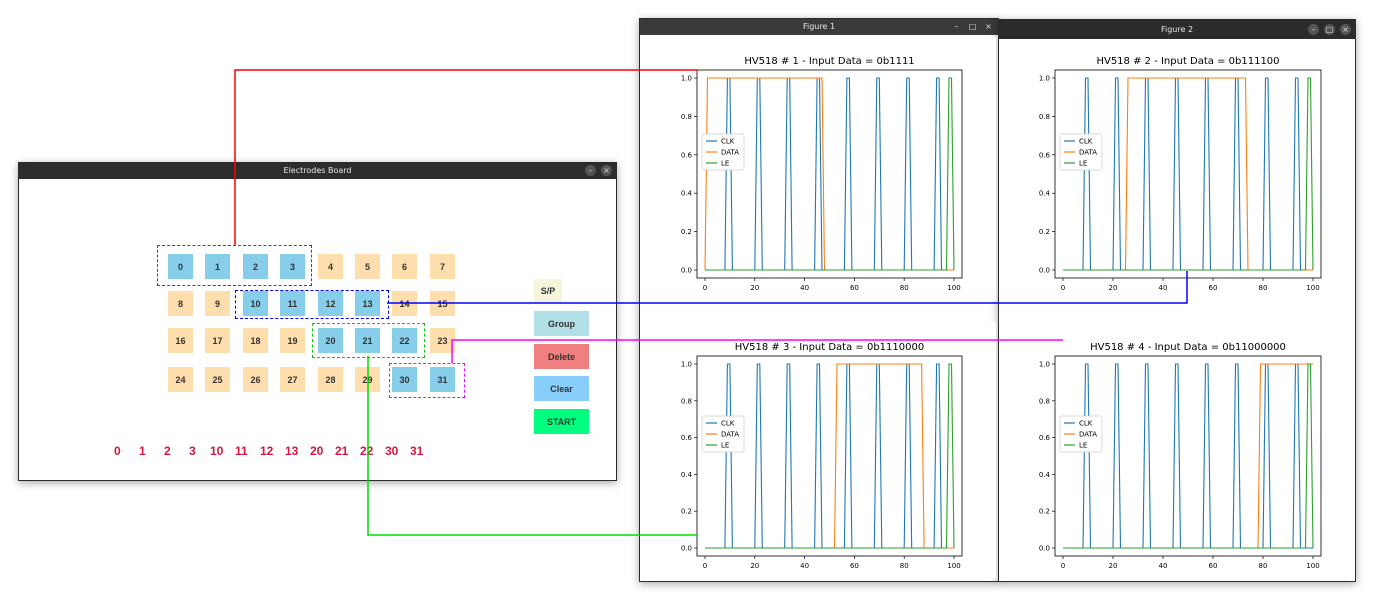 The image size is (1373, 603). Describe the element at coordinates (548, 291) in the screenshot. I see `sp-button: S/P` at that location.